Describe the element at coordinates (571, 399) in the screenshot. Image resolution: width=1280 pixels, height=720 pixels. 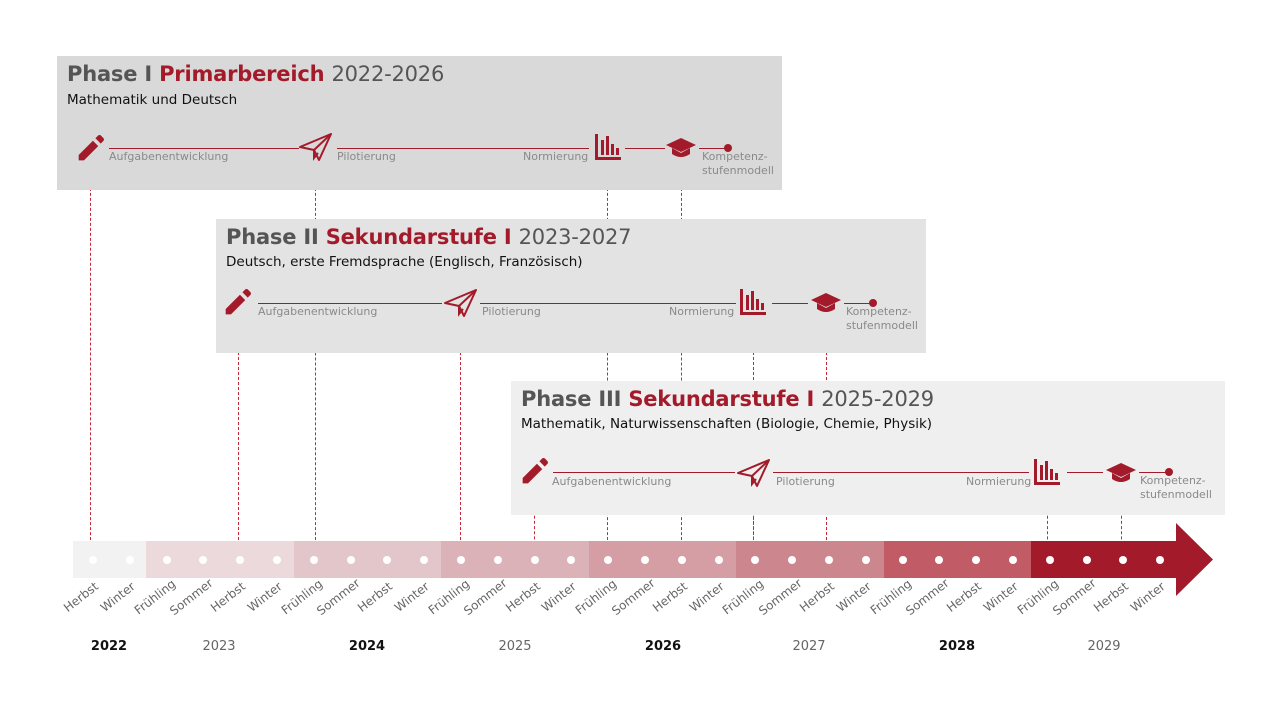
I see `phase-3-label: Phase III` at that location.